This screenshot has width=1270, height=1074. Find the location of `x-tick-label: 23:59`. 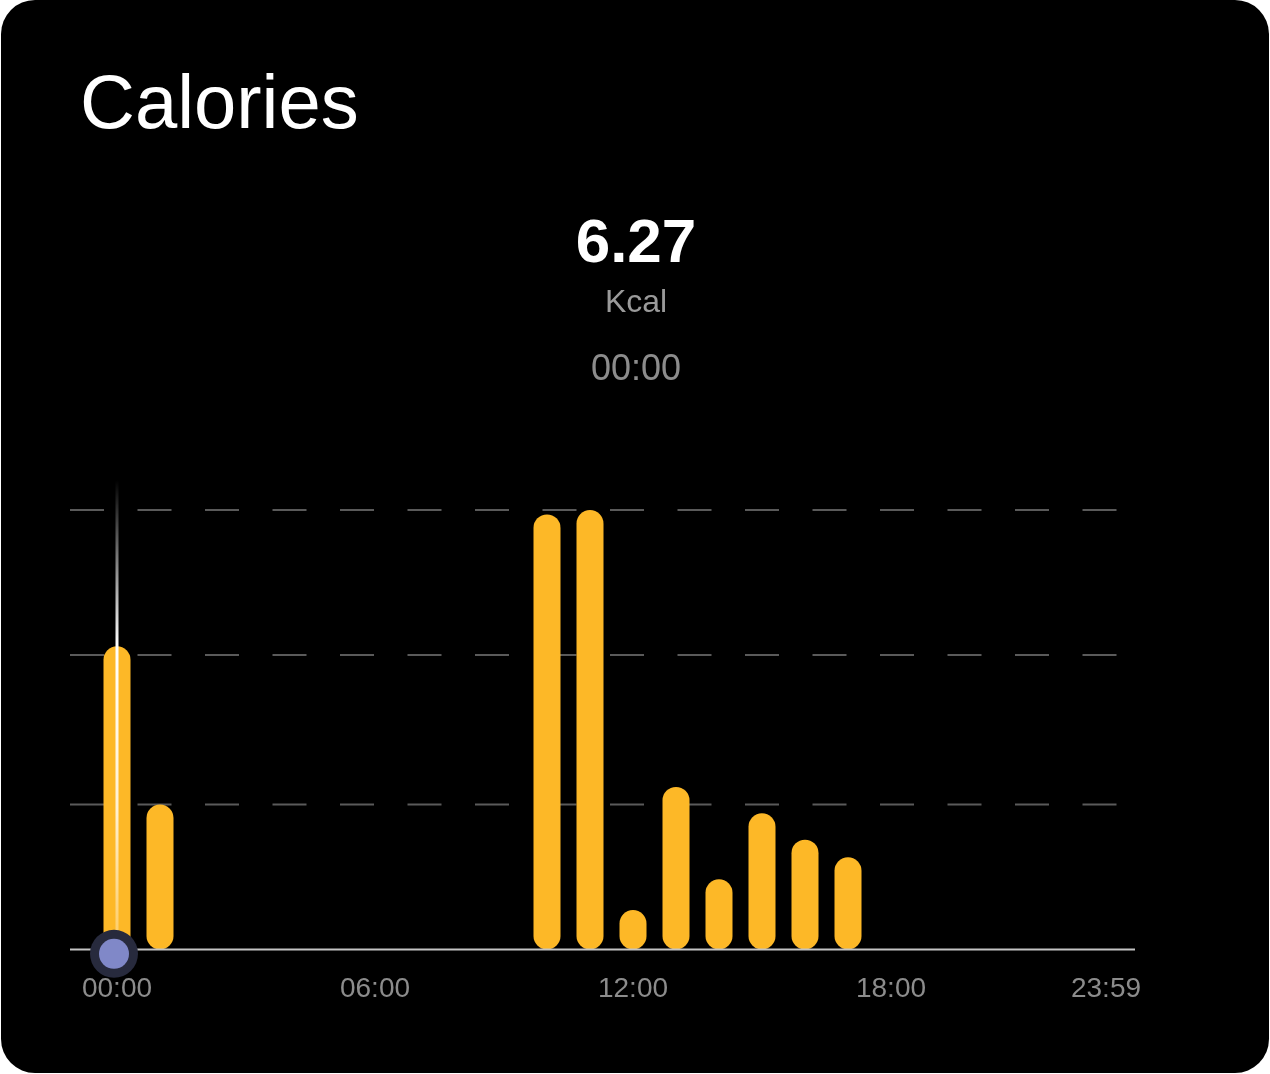

x-tick-label: 23:59 is located at coordinates (1106, 987).